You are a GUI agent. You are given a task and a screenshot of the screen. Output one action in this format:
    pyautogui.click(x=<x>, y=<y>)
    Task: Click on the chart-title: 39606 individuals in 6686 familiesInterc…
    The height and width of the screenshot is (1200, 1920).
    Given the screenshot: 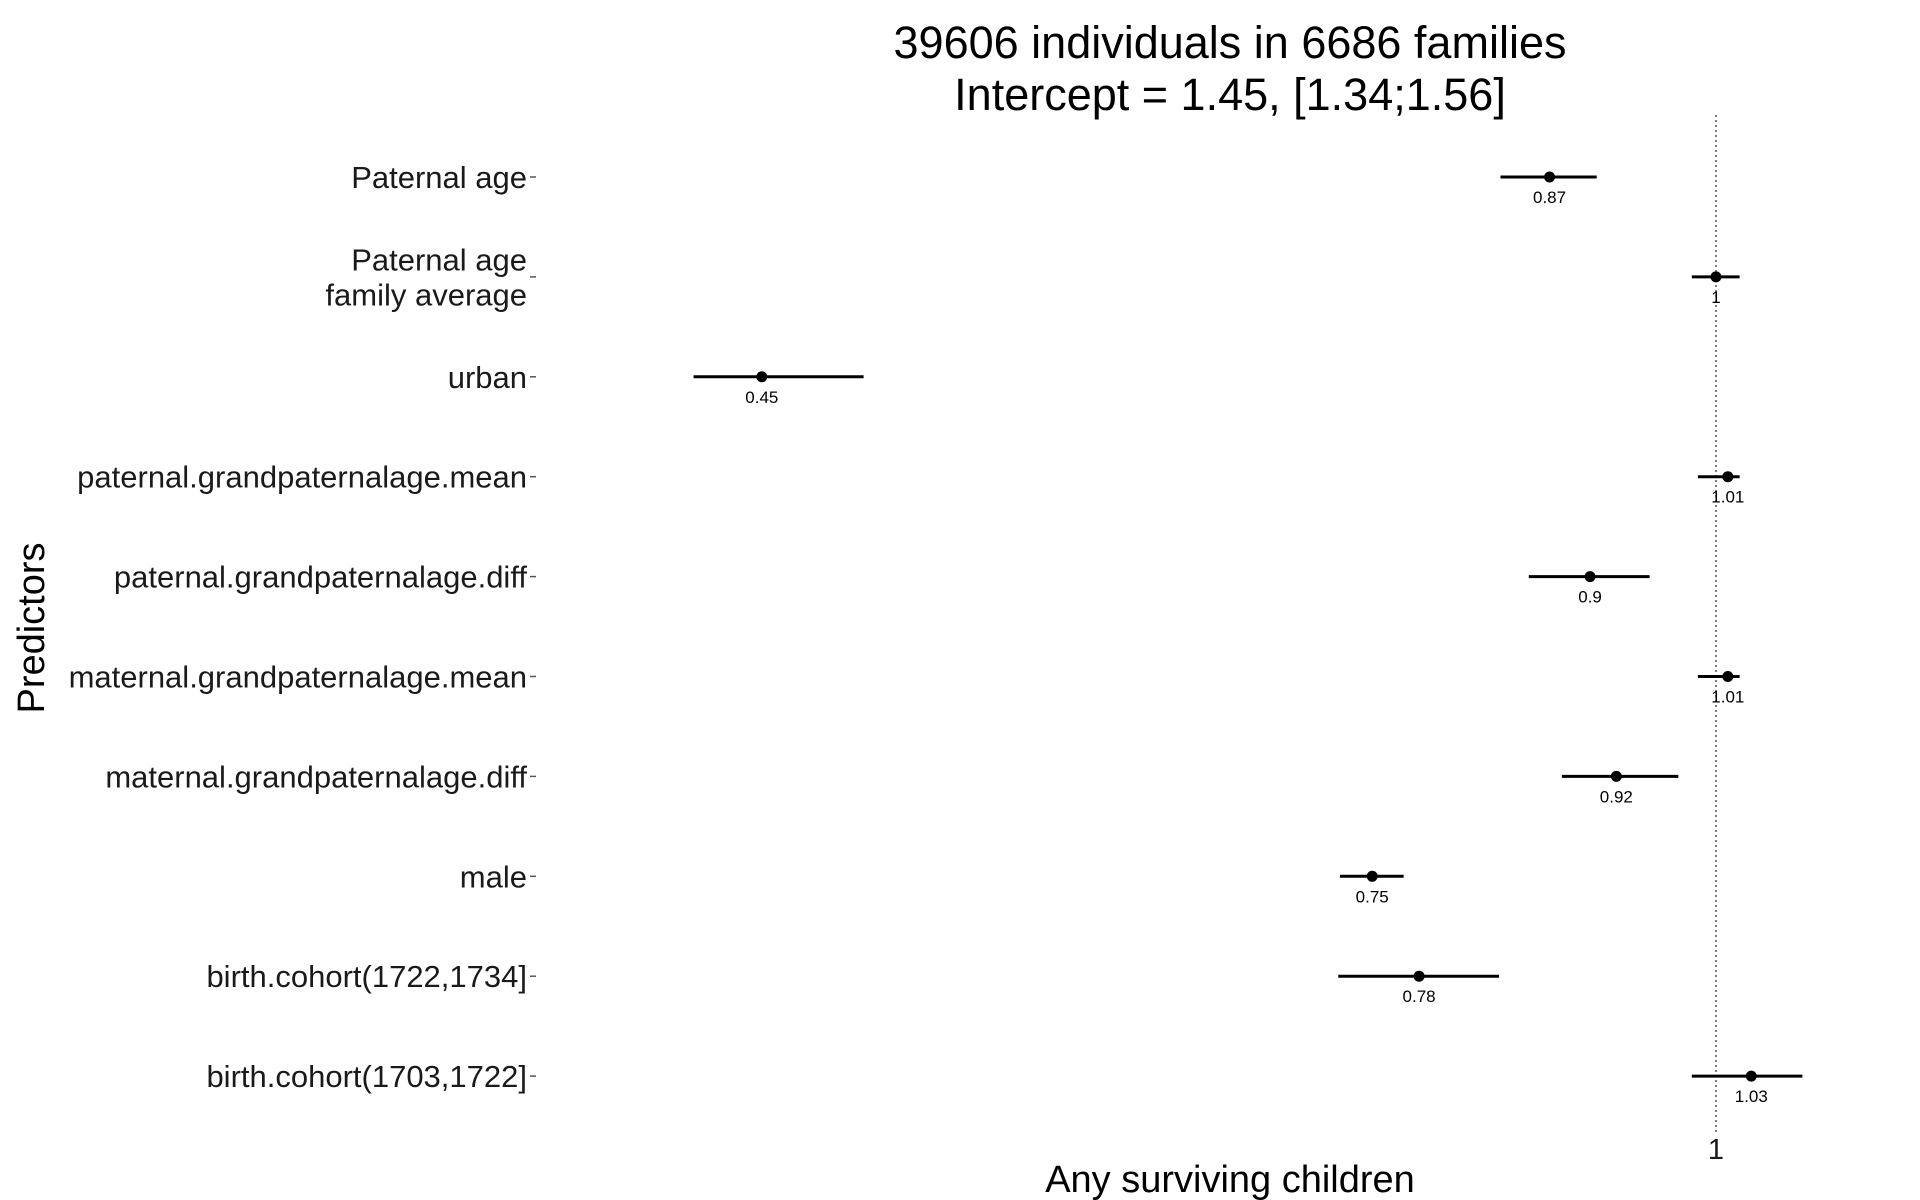 What is the action you would take?
    pyautogui.click(x=1230, y=68)
    